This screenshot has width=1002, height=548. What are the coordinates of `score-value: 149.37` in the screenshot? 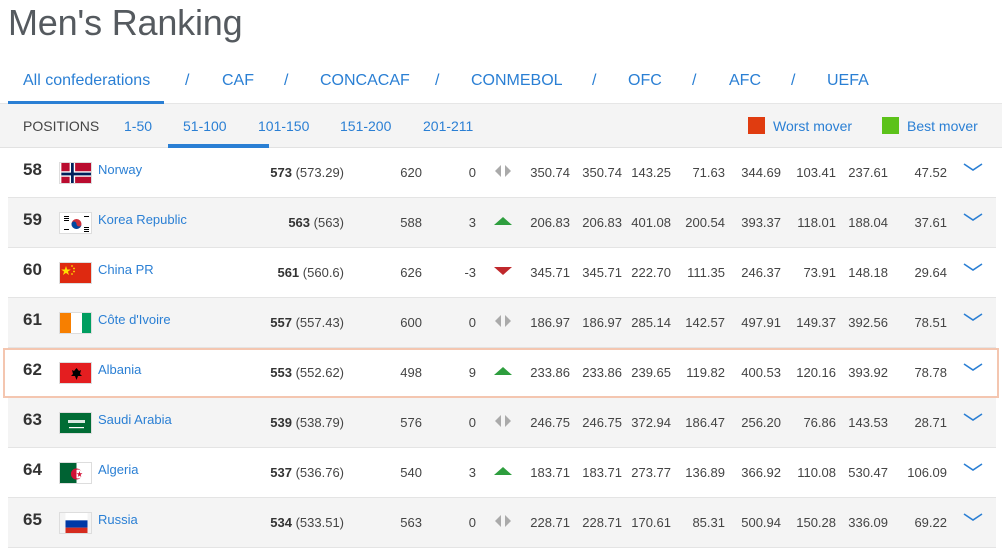 It's located at (816, 322).